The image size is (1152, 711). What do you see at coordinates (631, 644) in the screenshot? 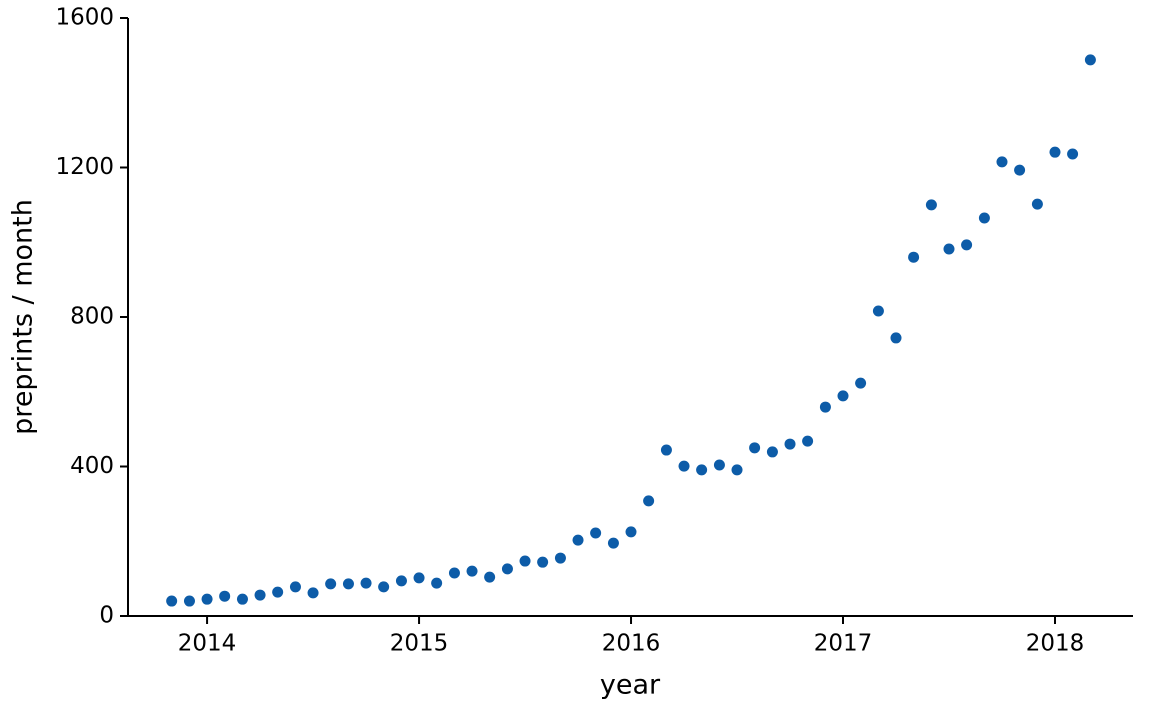
I see `x-tick-label: 2016` at bounding box center [631, 644].